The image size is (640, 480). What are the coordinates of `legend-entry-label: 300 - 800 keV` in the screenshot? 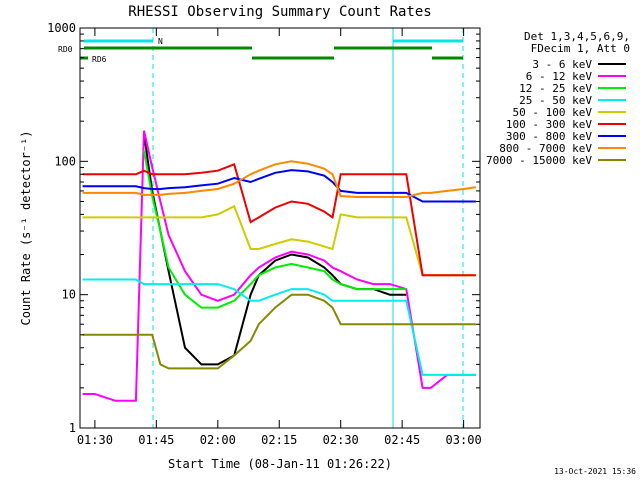 It's located at (549, 136).